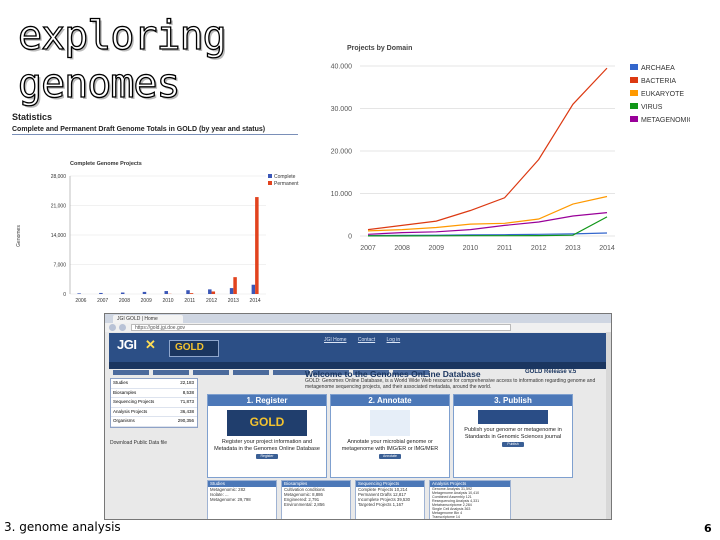  What do you see at coordinates (303, 494) in the screenshot?
I see `list-item: Metagenomic: 8,886` at bounding box center [303, 494].